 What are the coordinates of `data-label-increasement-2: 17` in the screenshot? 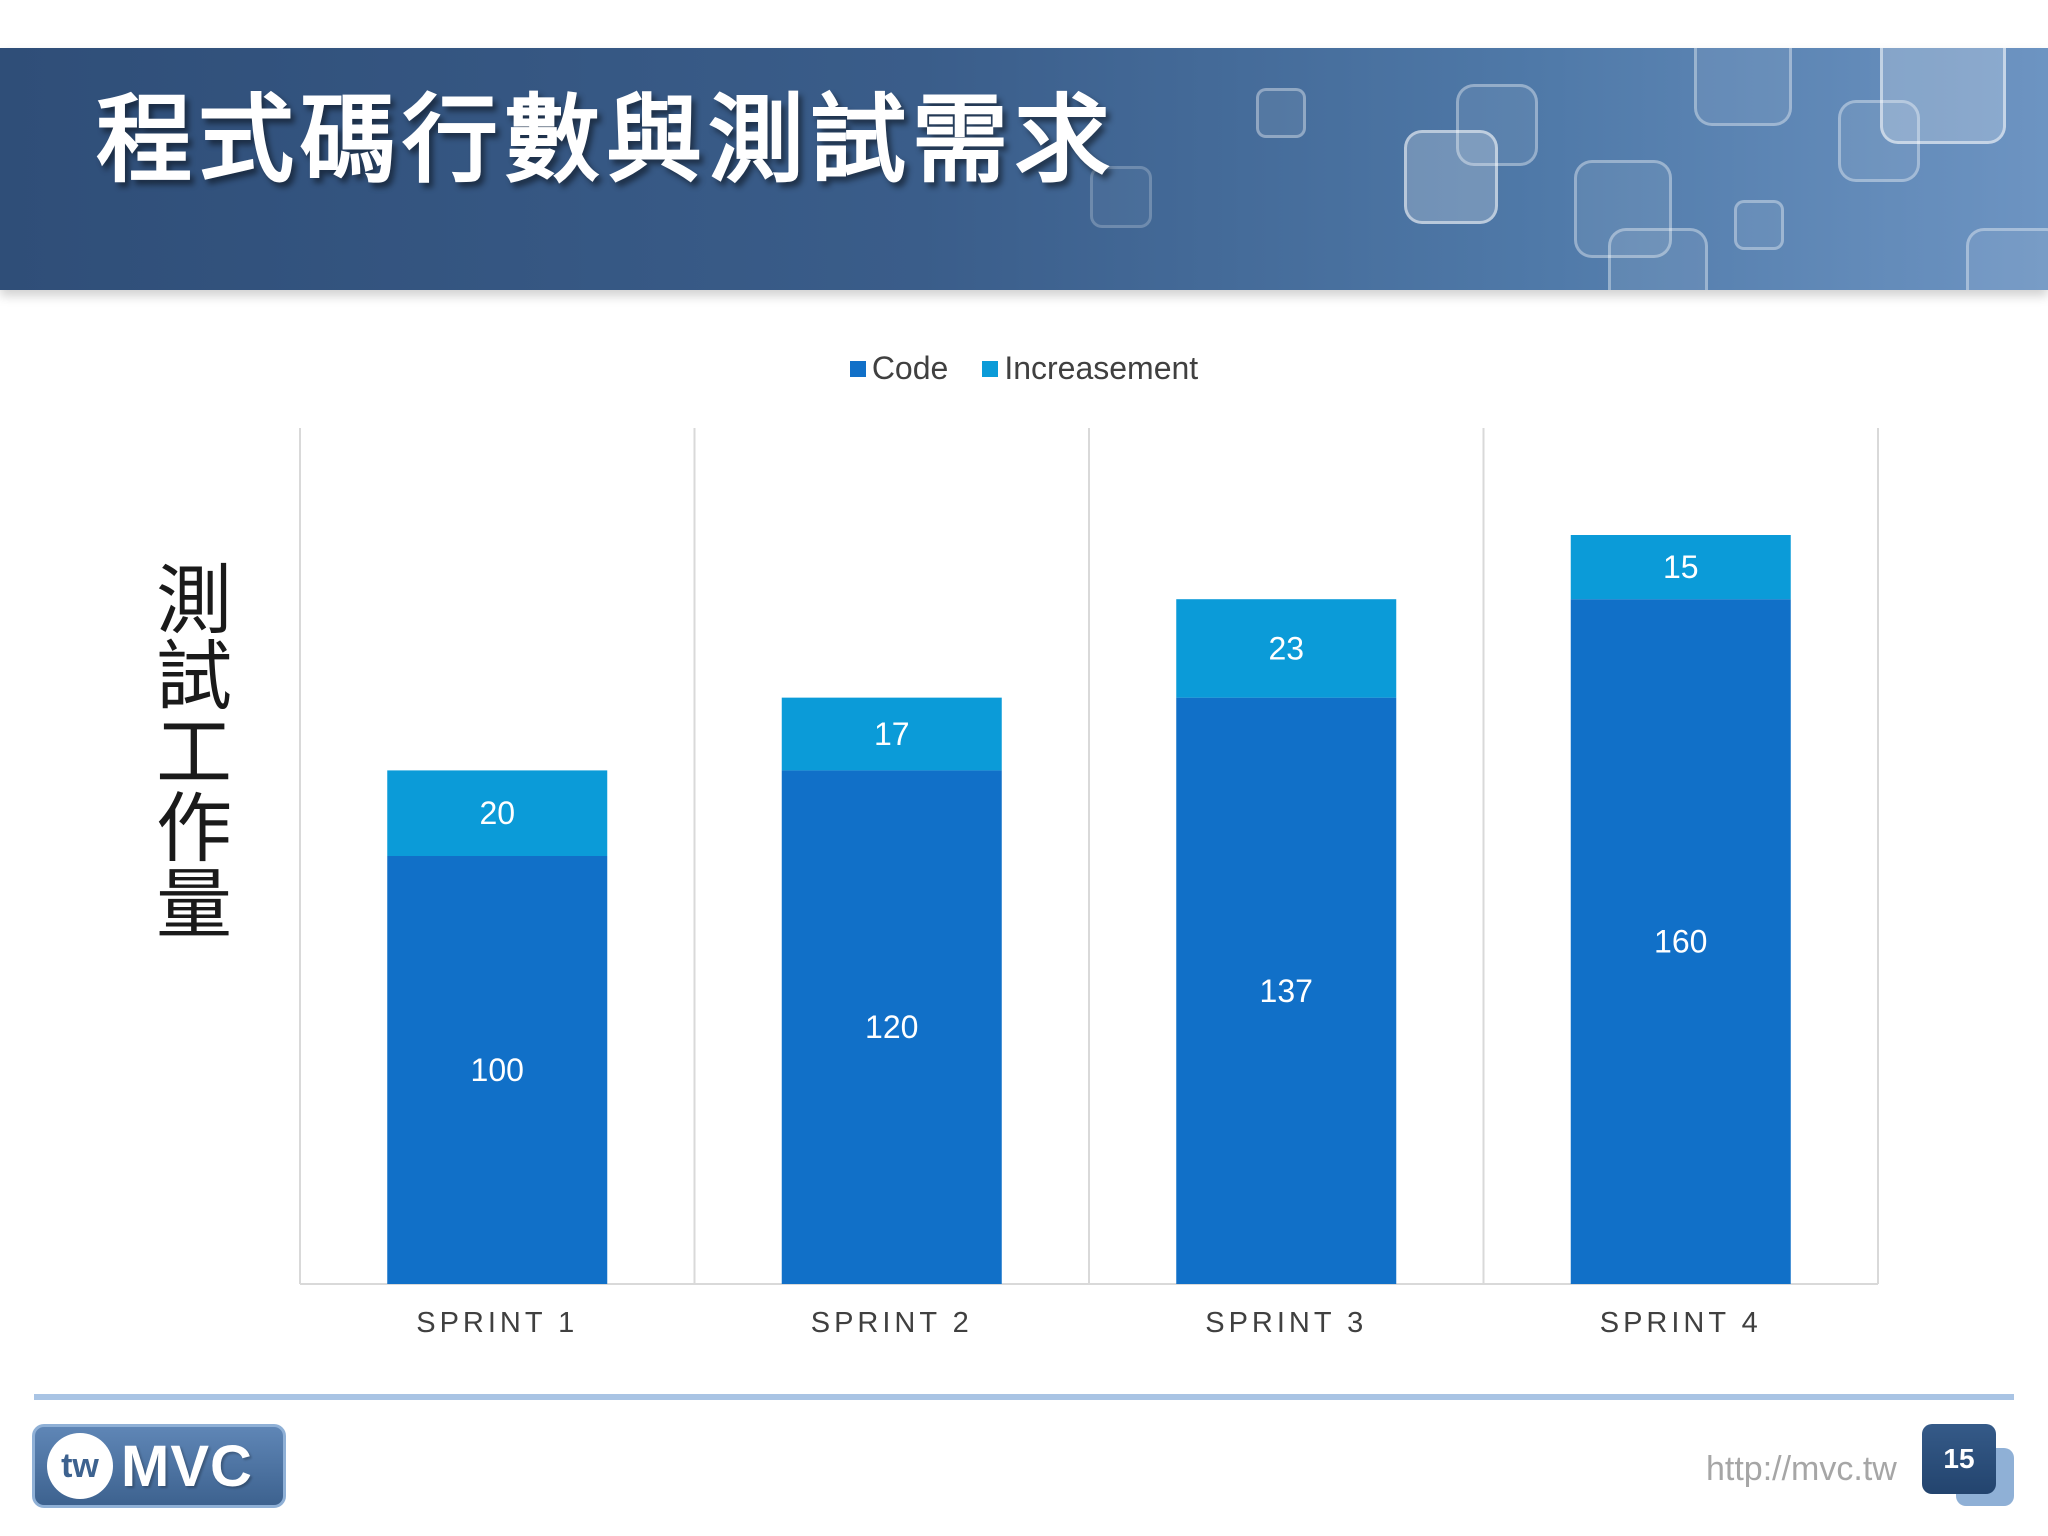 It's located at (892, 734).